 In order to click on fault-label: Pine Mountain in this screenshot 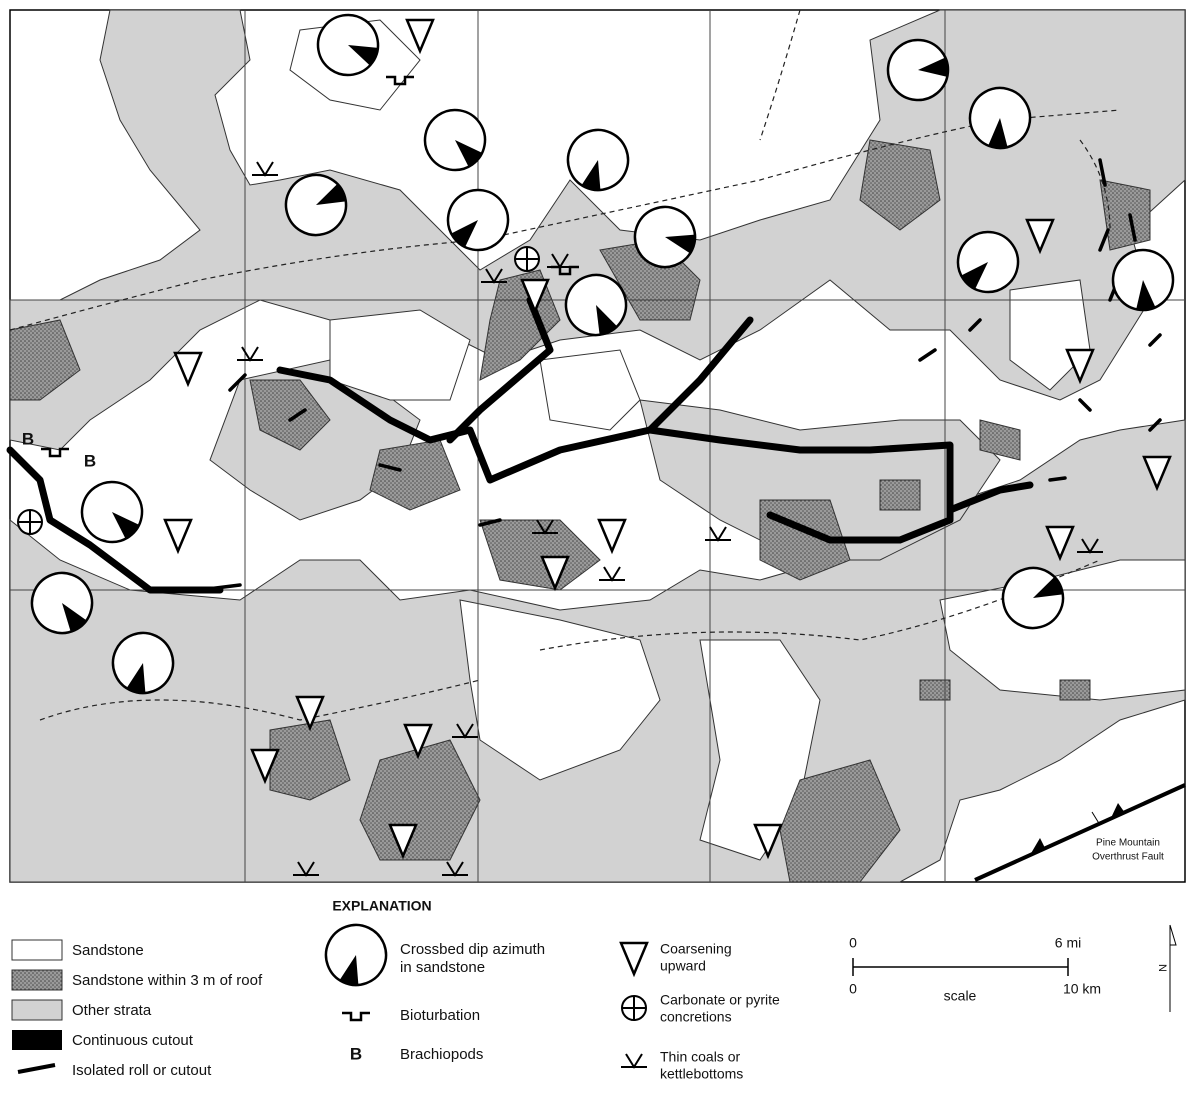, I will do `click(1128, 843)`.